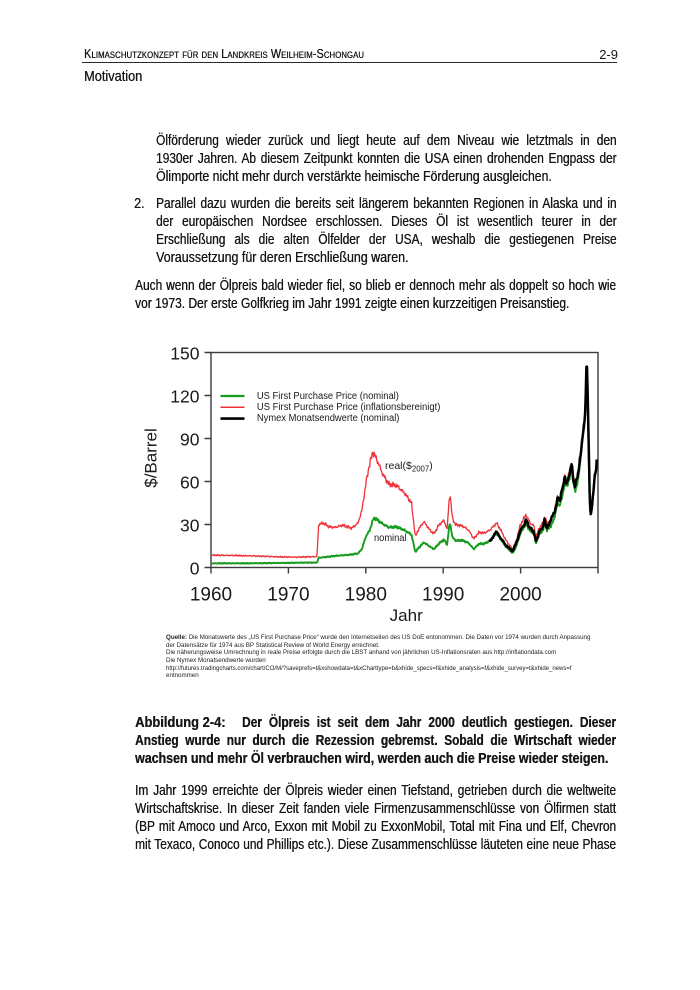 The width and height of the screenshot is (700, 990). I want to click on svg-text: 120, so click(184, 396).